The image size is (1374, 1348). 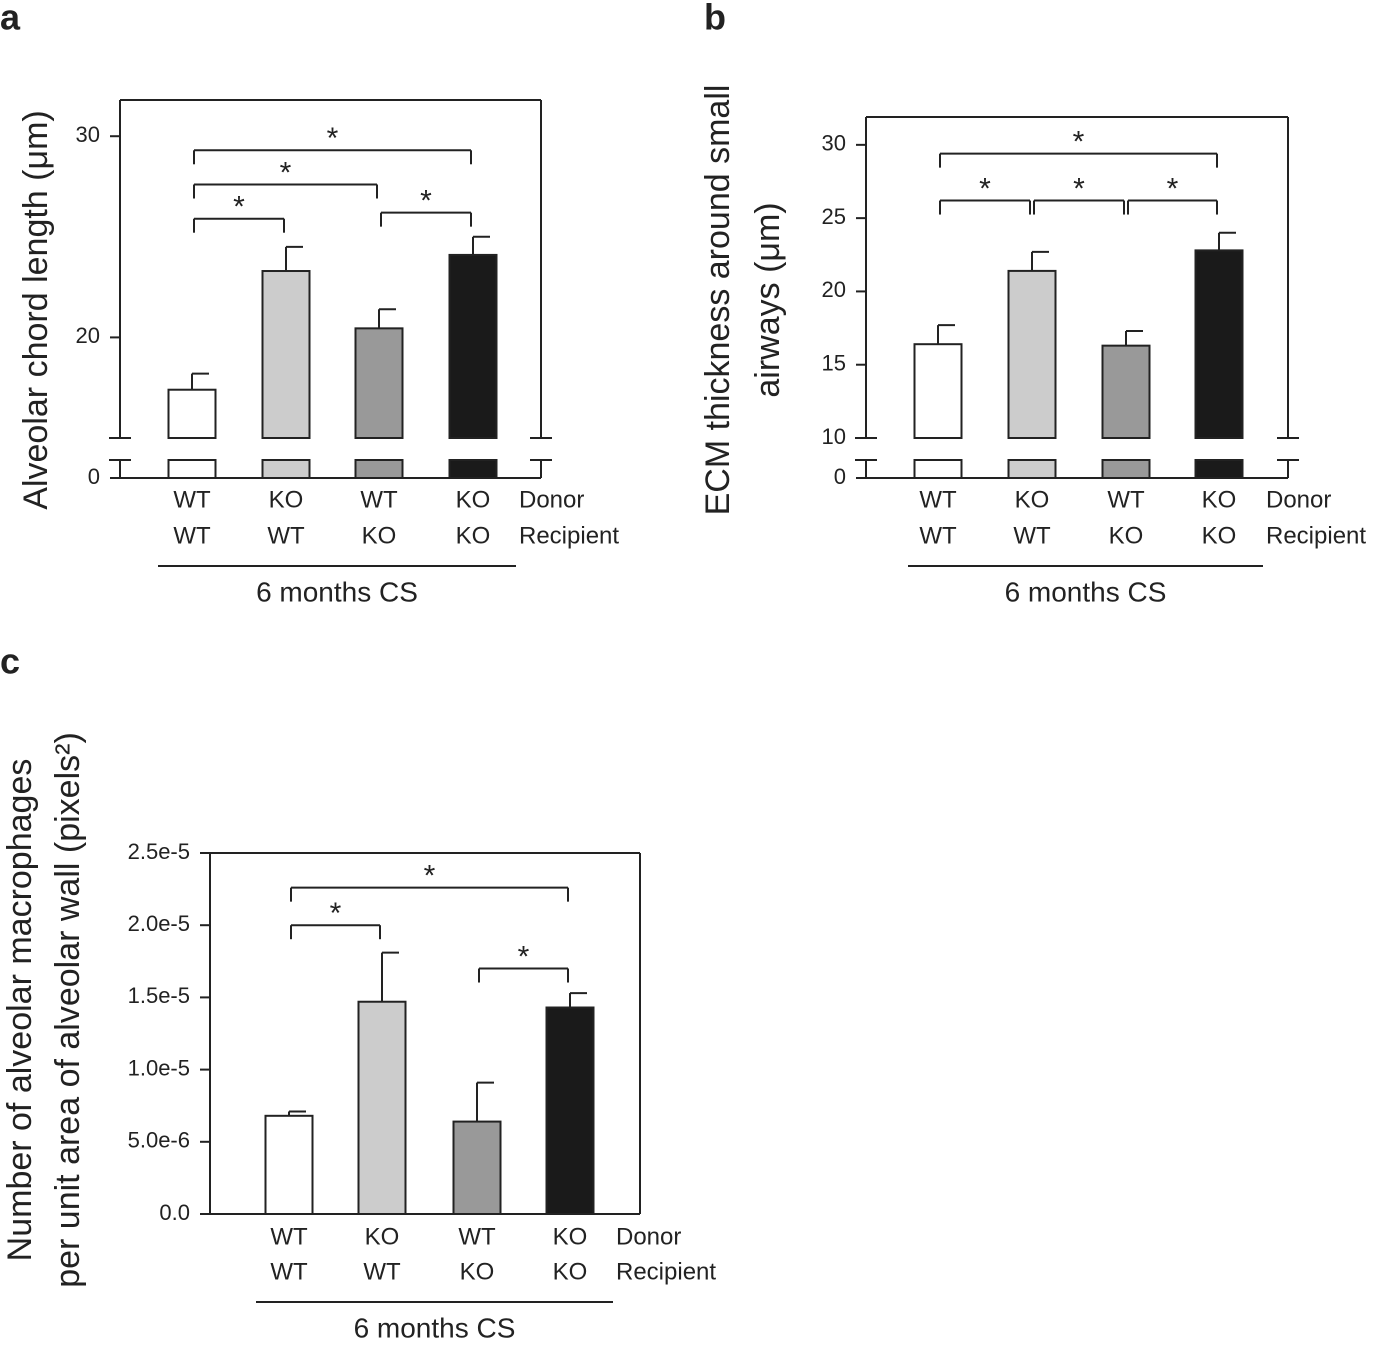 I want to click on y-tick-label: 0.0, so click(x=174, y=1212).